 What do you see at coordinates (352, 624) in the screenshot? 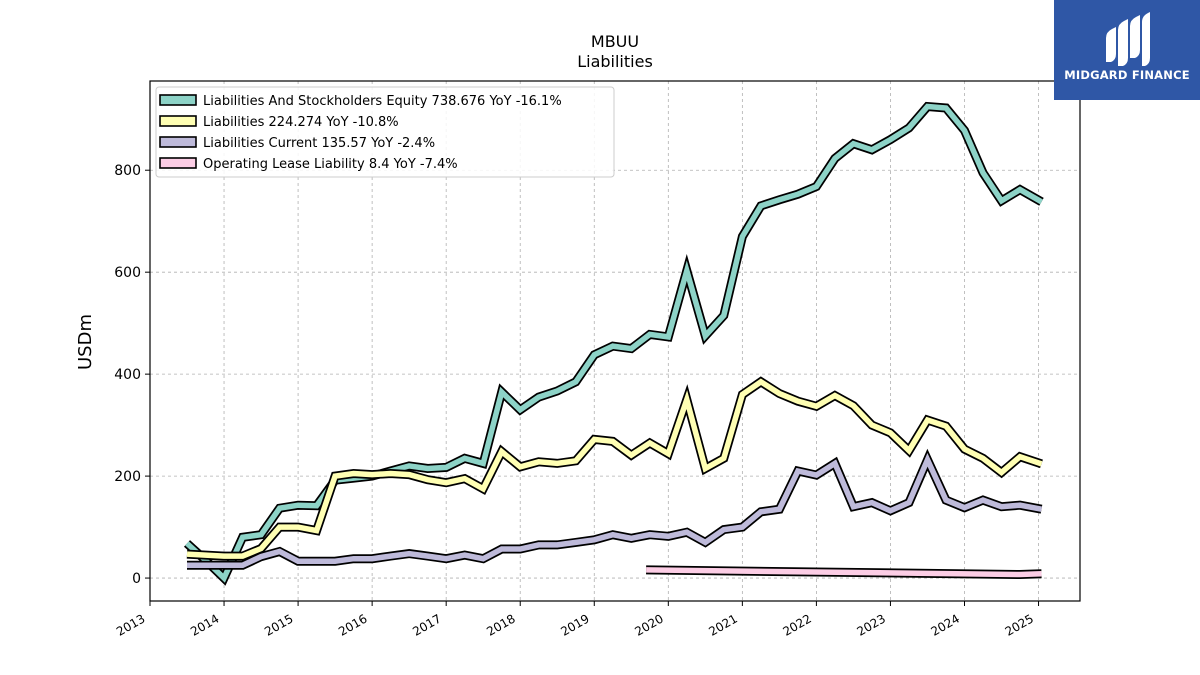
I see `x-tick-label: 2016` at bounding box center [352, 624].